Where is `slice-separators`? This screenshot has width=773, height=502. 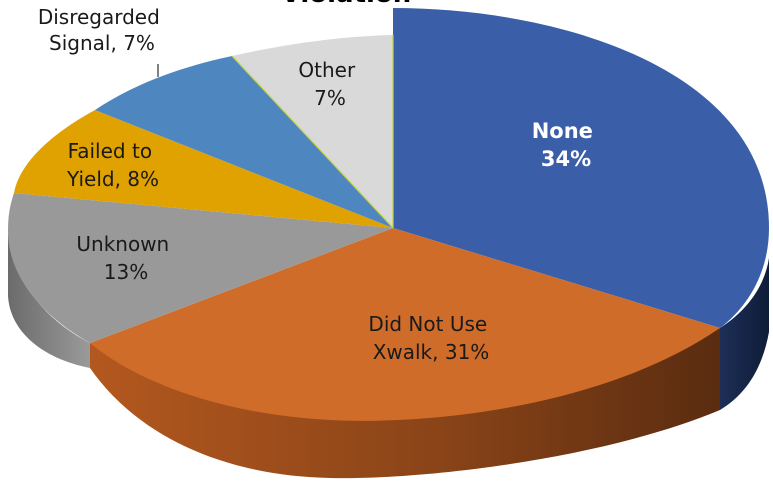 slice-separators is located at coordinates (312, 132).